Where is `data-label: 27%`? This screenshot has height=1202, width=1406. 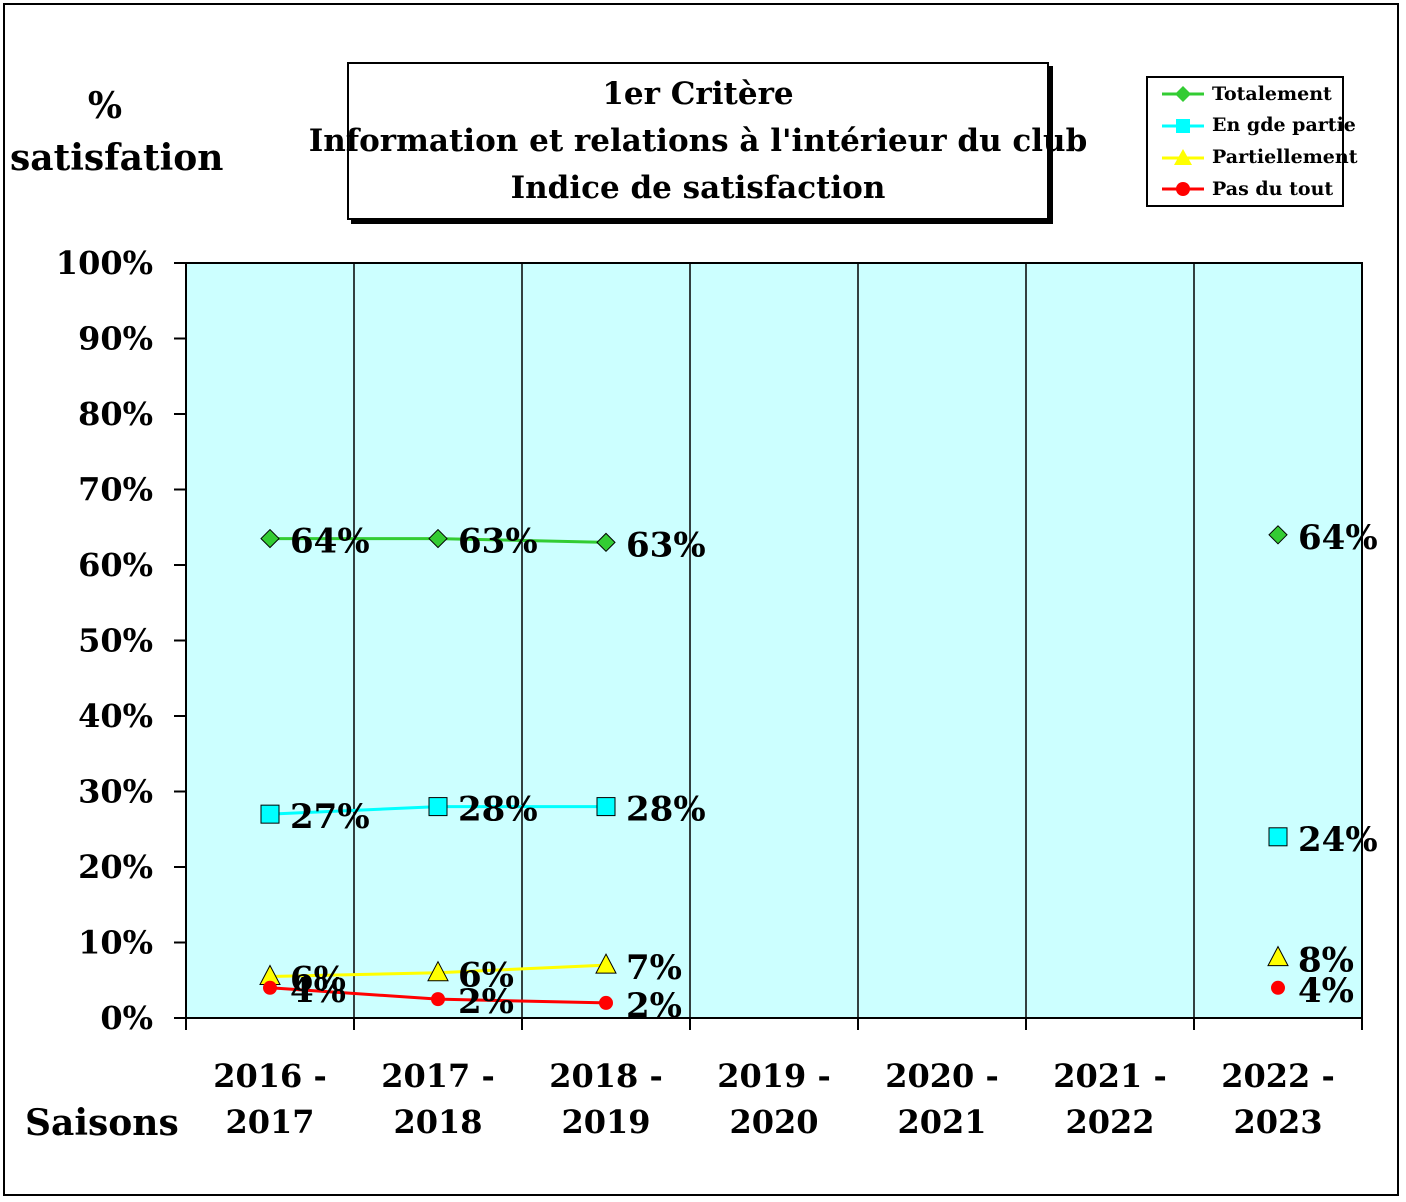 data-label: 27% is located at coordinates (330, 817).